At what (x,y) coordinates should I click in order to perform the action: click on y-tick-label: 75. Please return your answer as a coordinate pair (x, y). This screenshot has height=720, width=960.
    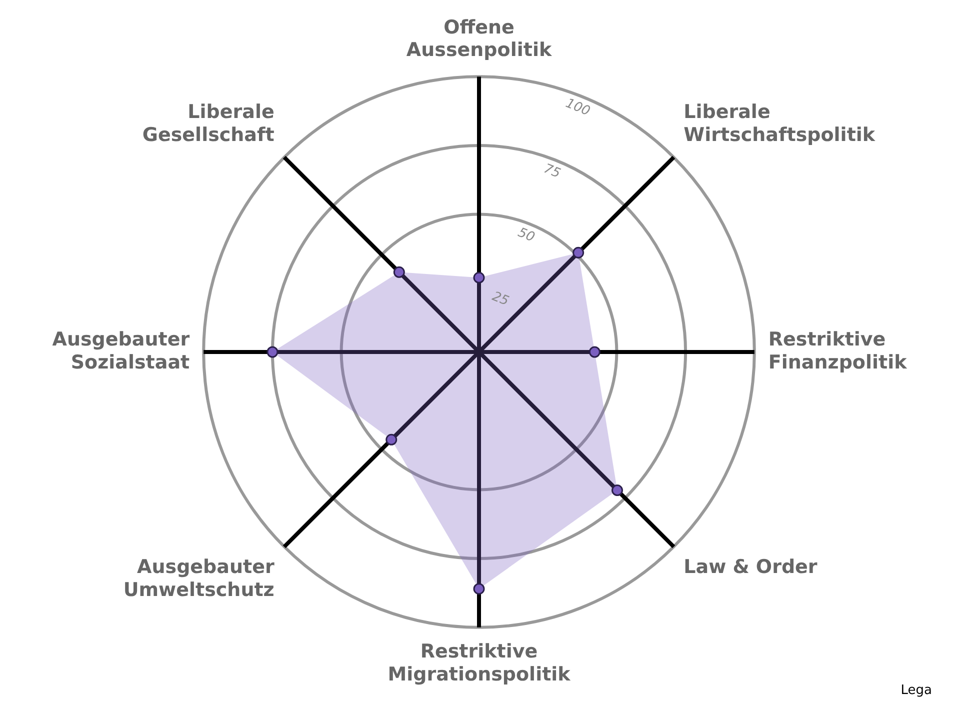
    Looking at the image, I should click on (551, 171).